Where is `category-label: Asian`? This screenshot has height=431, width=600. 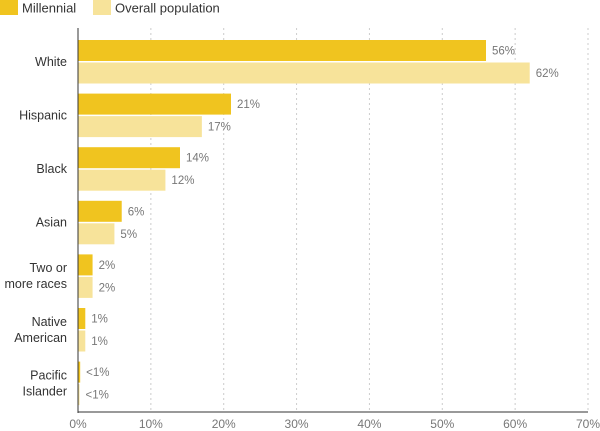 category-label: Asian is located at coordinates (51, 223).